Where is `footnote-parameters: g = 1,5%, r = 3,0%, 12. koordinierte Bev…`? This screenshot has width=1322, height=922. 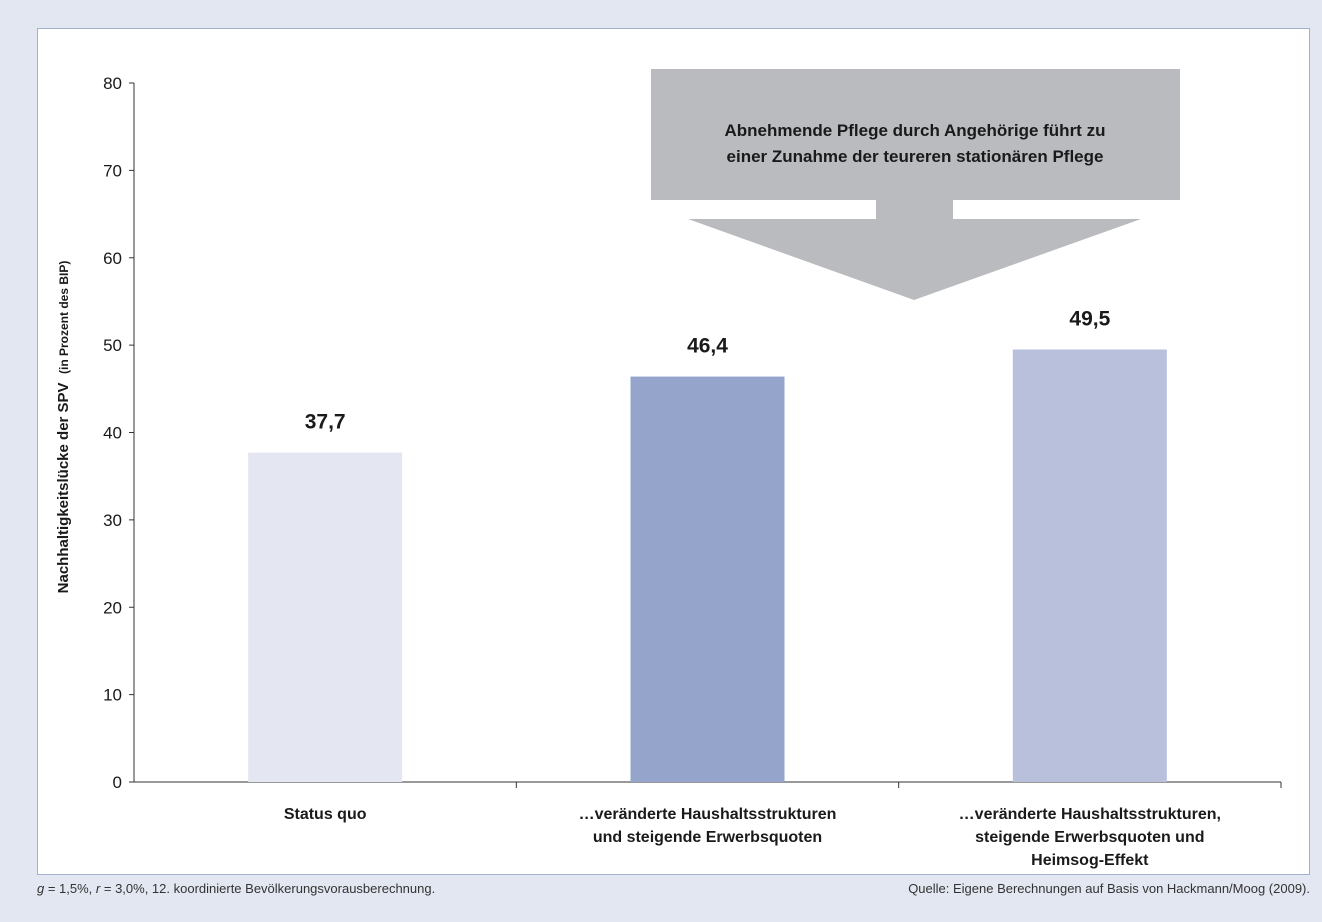 footnote-parameters: g = 1,5%, r = 3,0%, 12. koordinierte Bev… is located at coordinates (236, 888).